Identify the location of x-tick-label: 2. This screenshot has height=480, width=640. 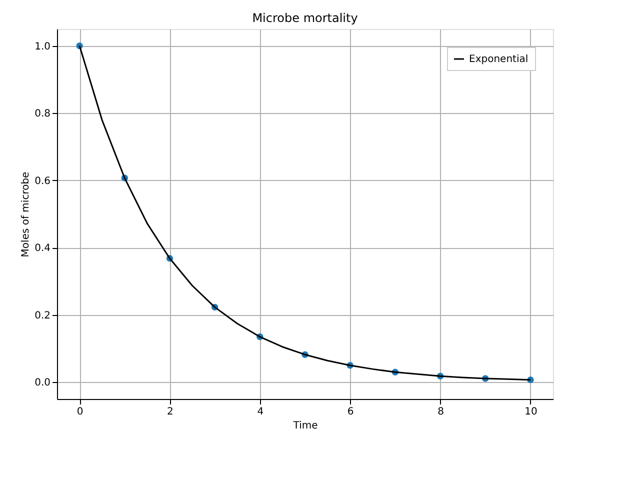
(170, 412).